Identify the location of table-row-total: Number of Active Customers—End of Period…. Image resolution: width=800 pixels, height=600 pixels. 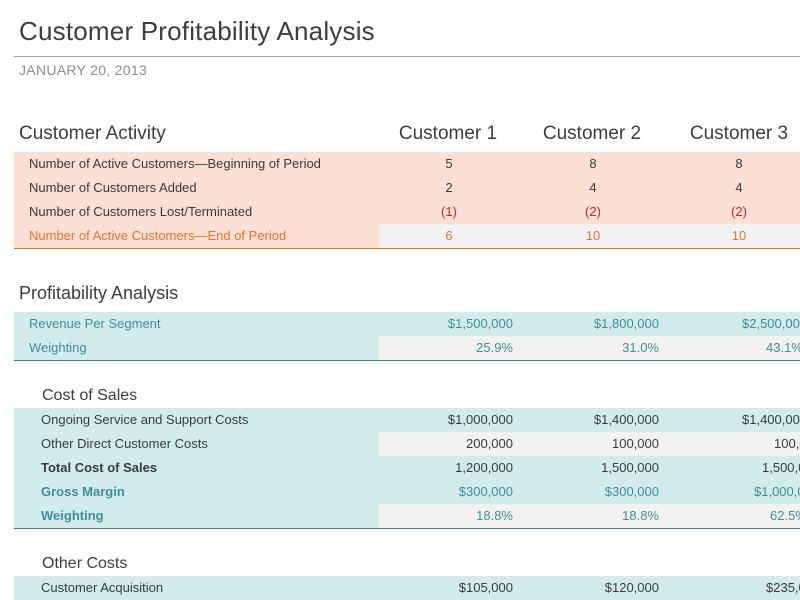
(407, 236).